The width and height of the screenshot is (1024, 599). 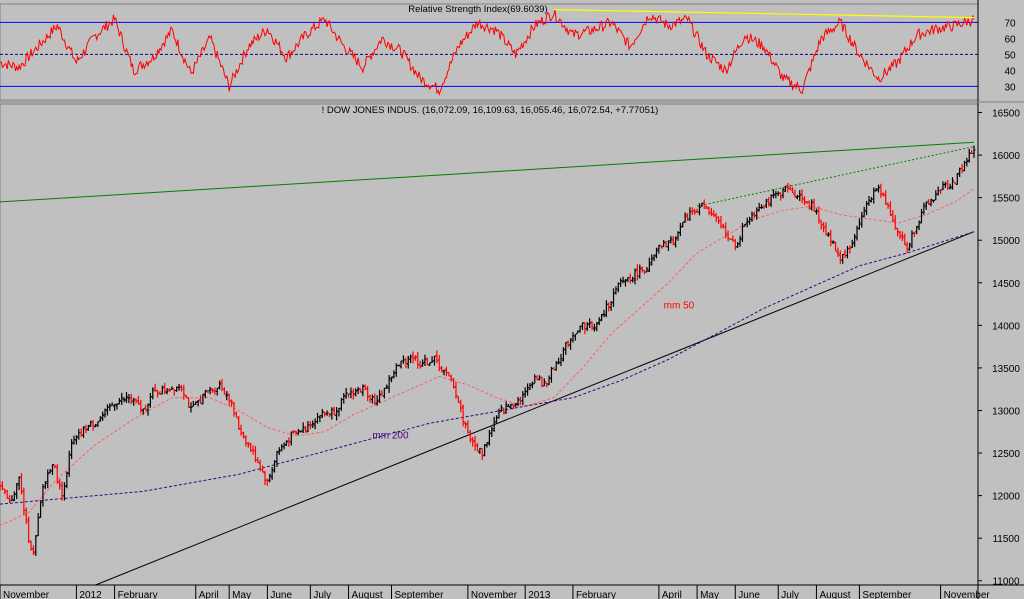 What do you see at coordinates (887, 594) in the screenshot?
I see `x-tick-label: September` at bounding box center [887, 594].